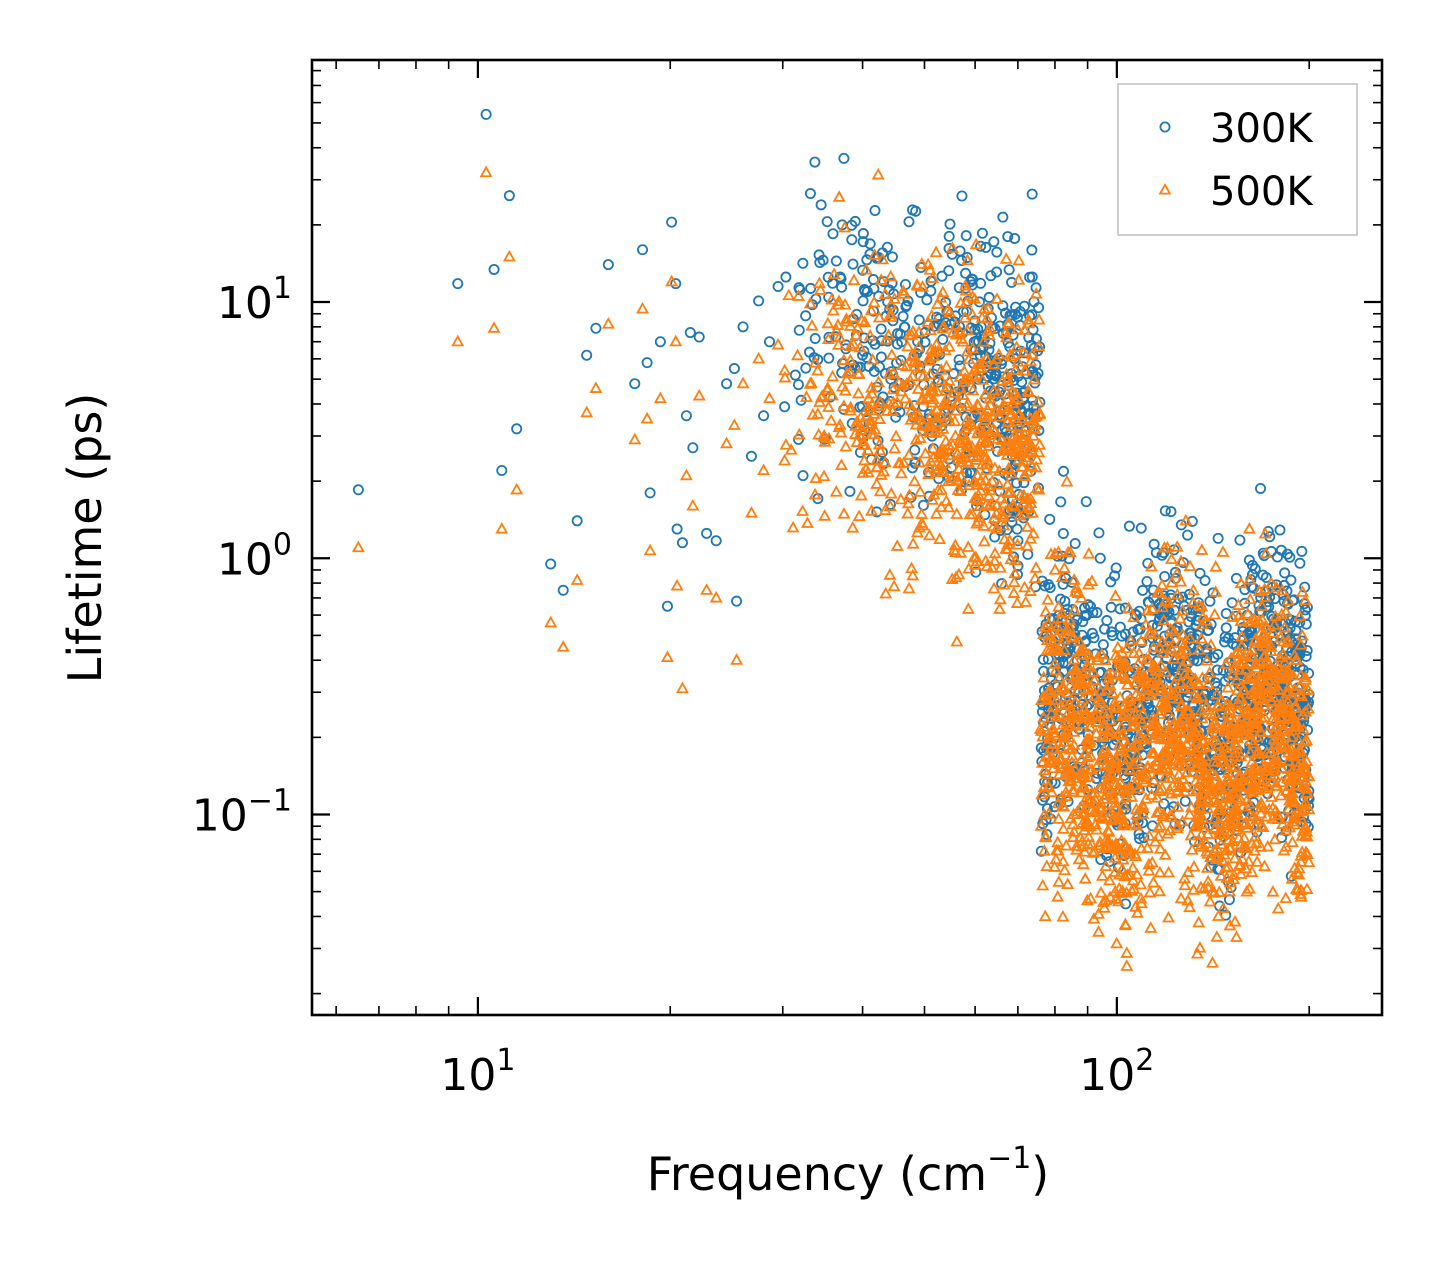 The image size is (1442, 1265). Describe the element at coordinates (1071, 636) in the screenshot. I see `cloud-500k-1924` at that location.